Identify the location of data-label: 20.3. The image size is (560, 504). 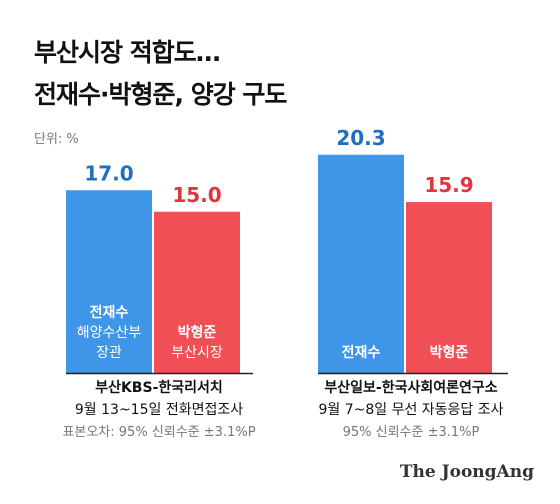
(360, 138).